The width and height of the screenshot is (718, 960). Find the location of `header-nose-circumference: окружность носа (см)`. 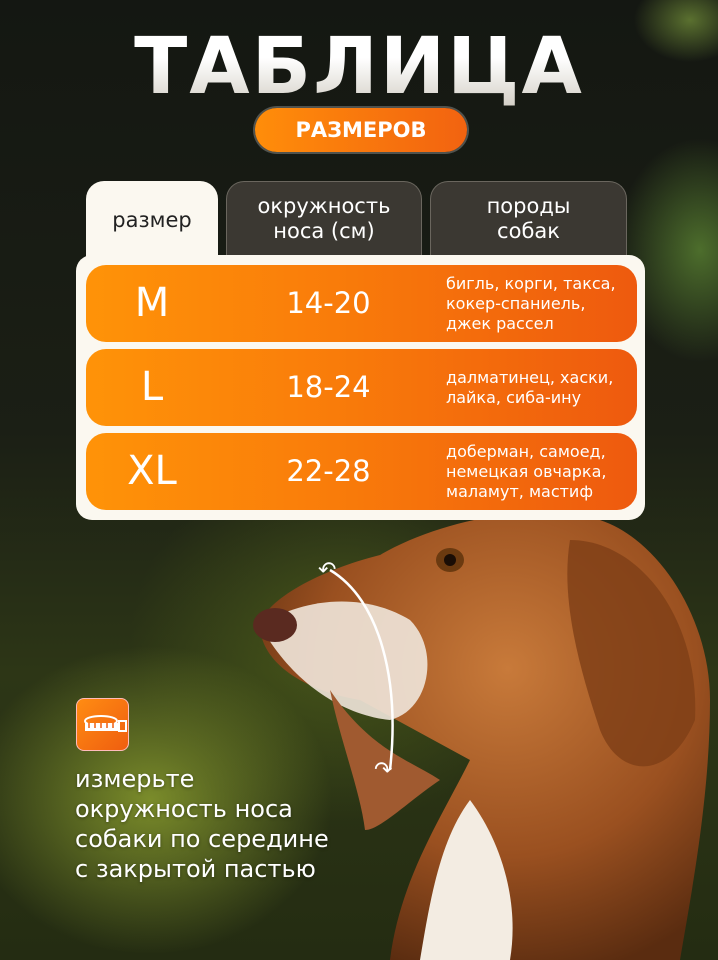

header-nose-circumference: окружность носа (см) is located at coordinates (324, 218).